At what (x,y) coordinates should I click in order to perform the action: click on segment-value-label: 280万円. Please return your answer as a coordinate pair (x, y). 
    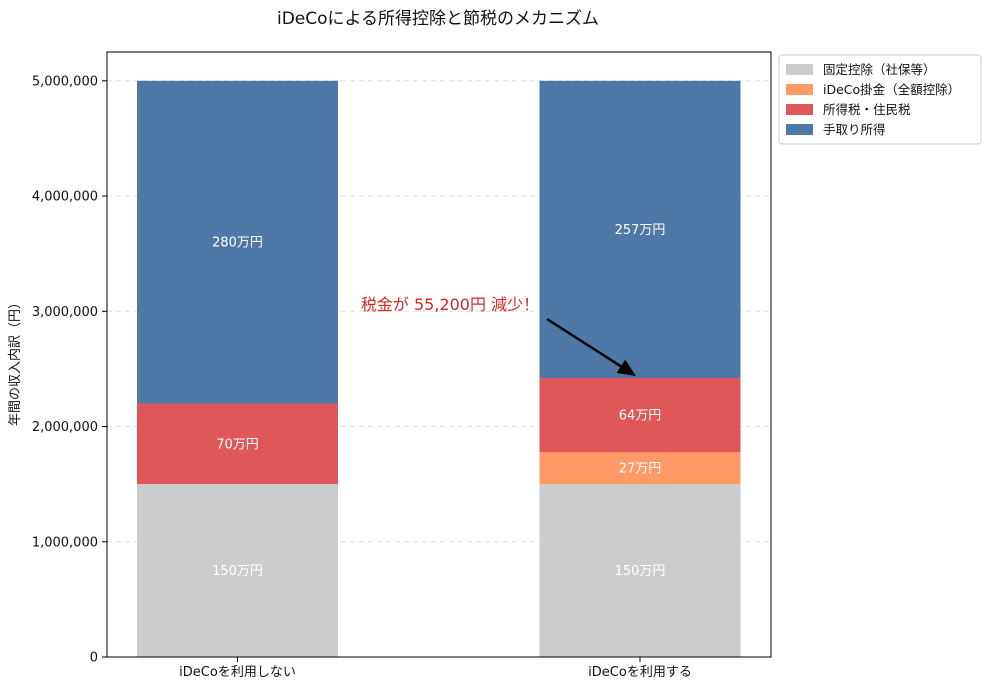
    Looking at the image, I should click on (237, 243).